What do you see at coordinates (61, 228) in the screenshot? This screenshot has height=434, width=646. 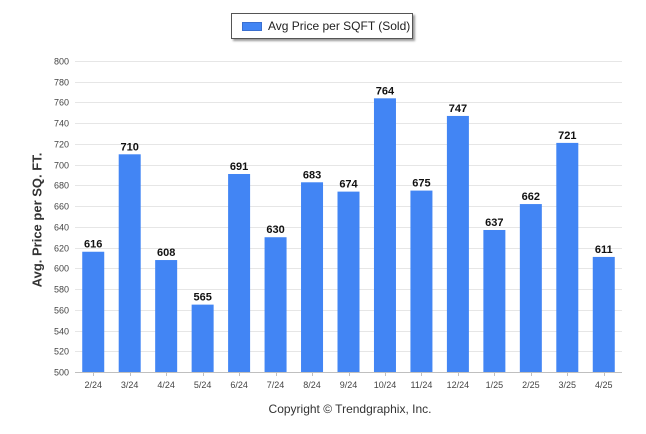 I see `y-tick-label: 640` at bounding box center [61, 228].